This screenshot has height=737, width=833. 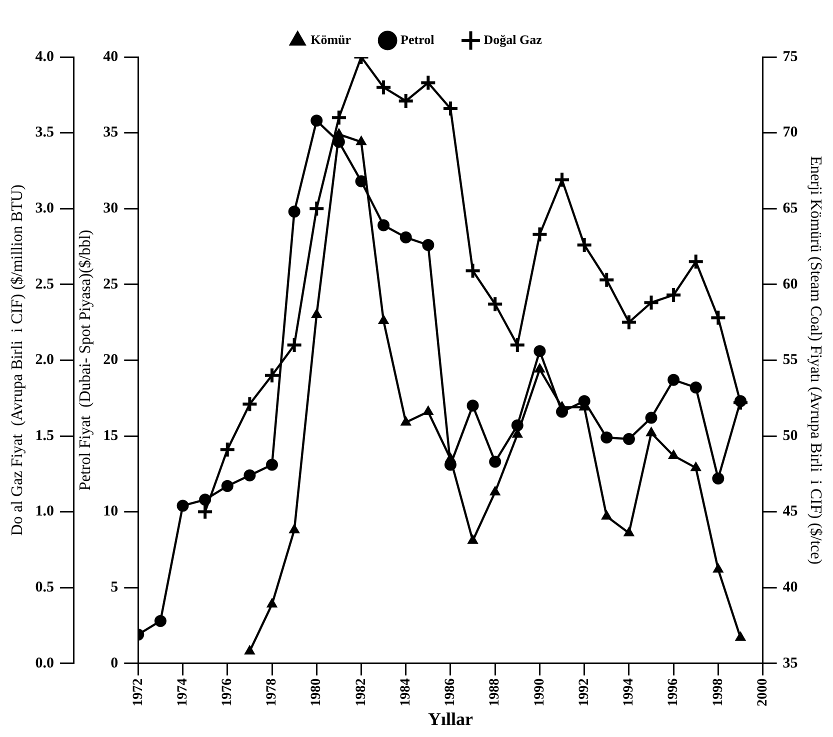 I want to click on x-tick-label: 1996, so click(x=674, y=692).